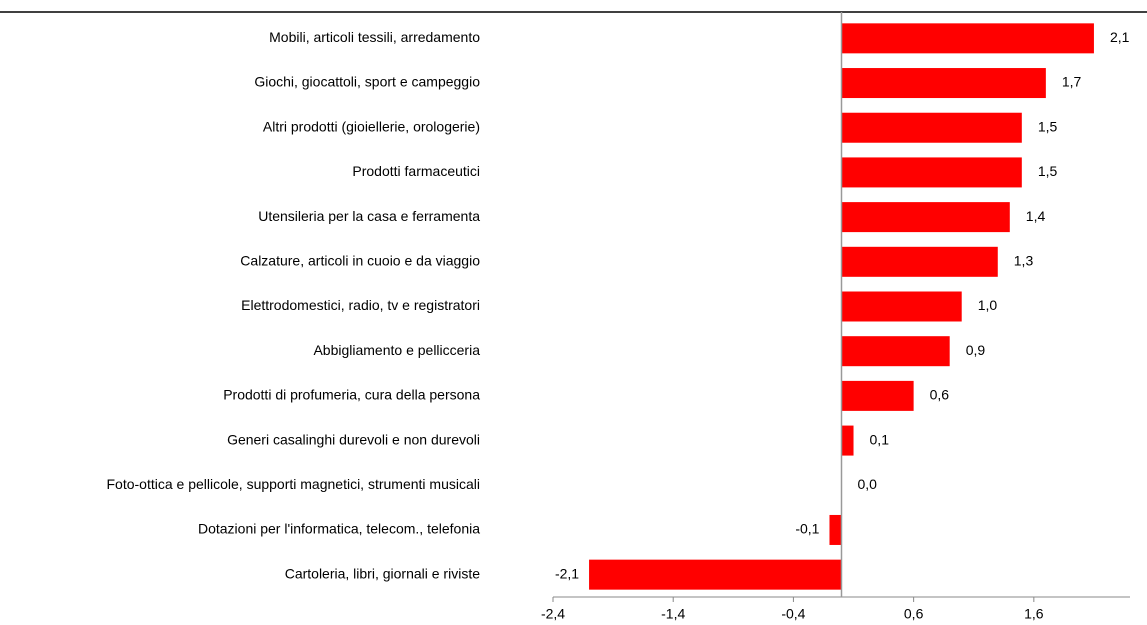  I want to click on value-label: 2,1, so click(1120, 37).